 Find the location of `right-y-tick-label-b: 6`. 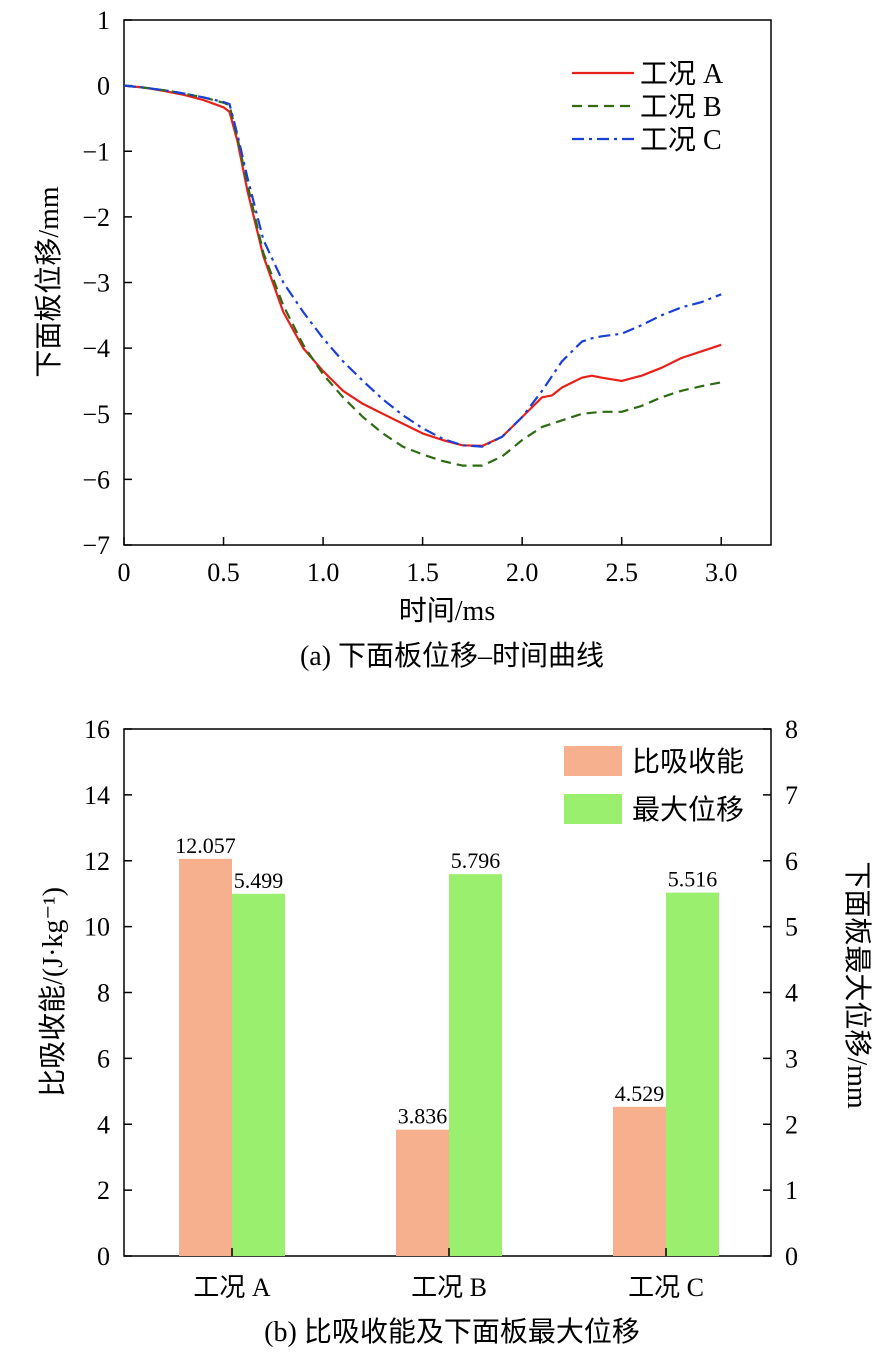

right-y-tick-label-b: 6 is located at coordinates (791, 861).